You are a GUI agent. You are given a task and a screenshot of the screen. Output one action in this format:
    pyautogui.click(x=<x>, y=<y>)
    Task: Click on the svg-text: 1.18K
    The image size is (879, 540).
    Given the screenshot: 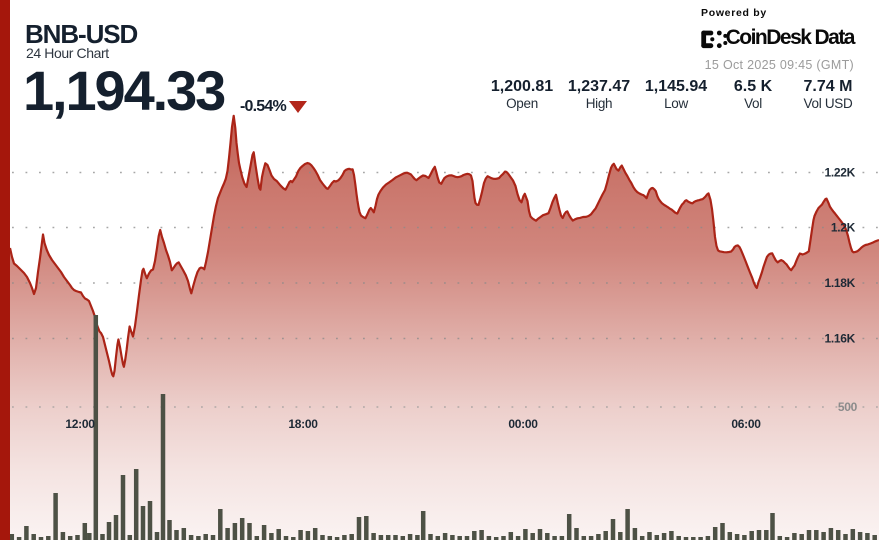 What is the action you would take?
    pyautogui.click(x=839, y=283)
    